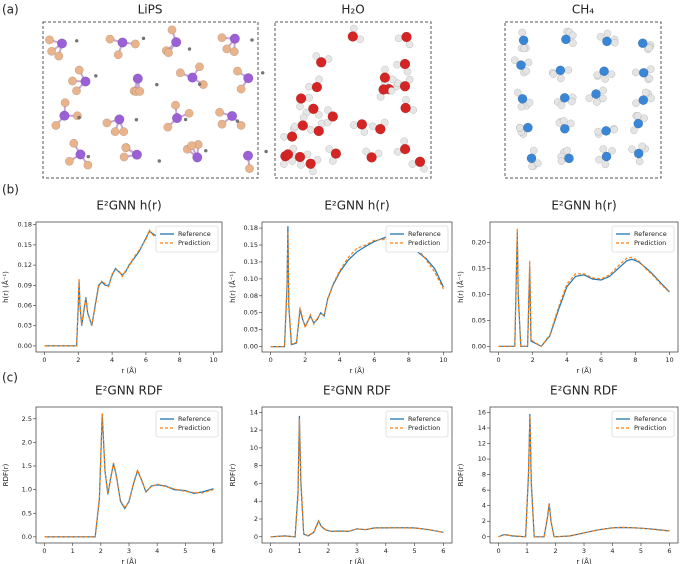 This screenshot has height=564, width=685. I want to click on y-tick-label: 1.5, so click(27, 466).